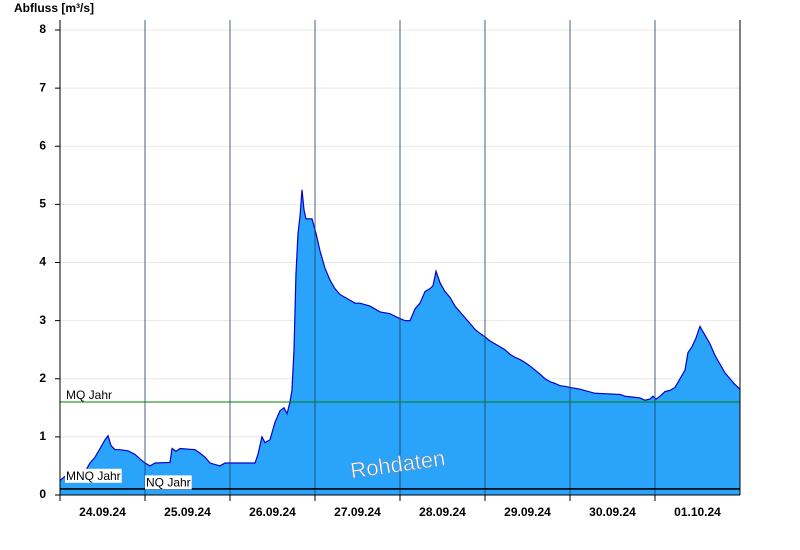  I want to click on reference-label: MQ Jahr, so click(89, 395).